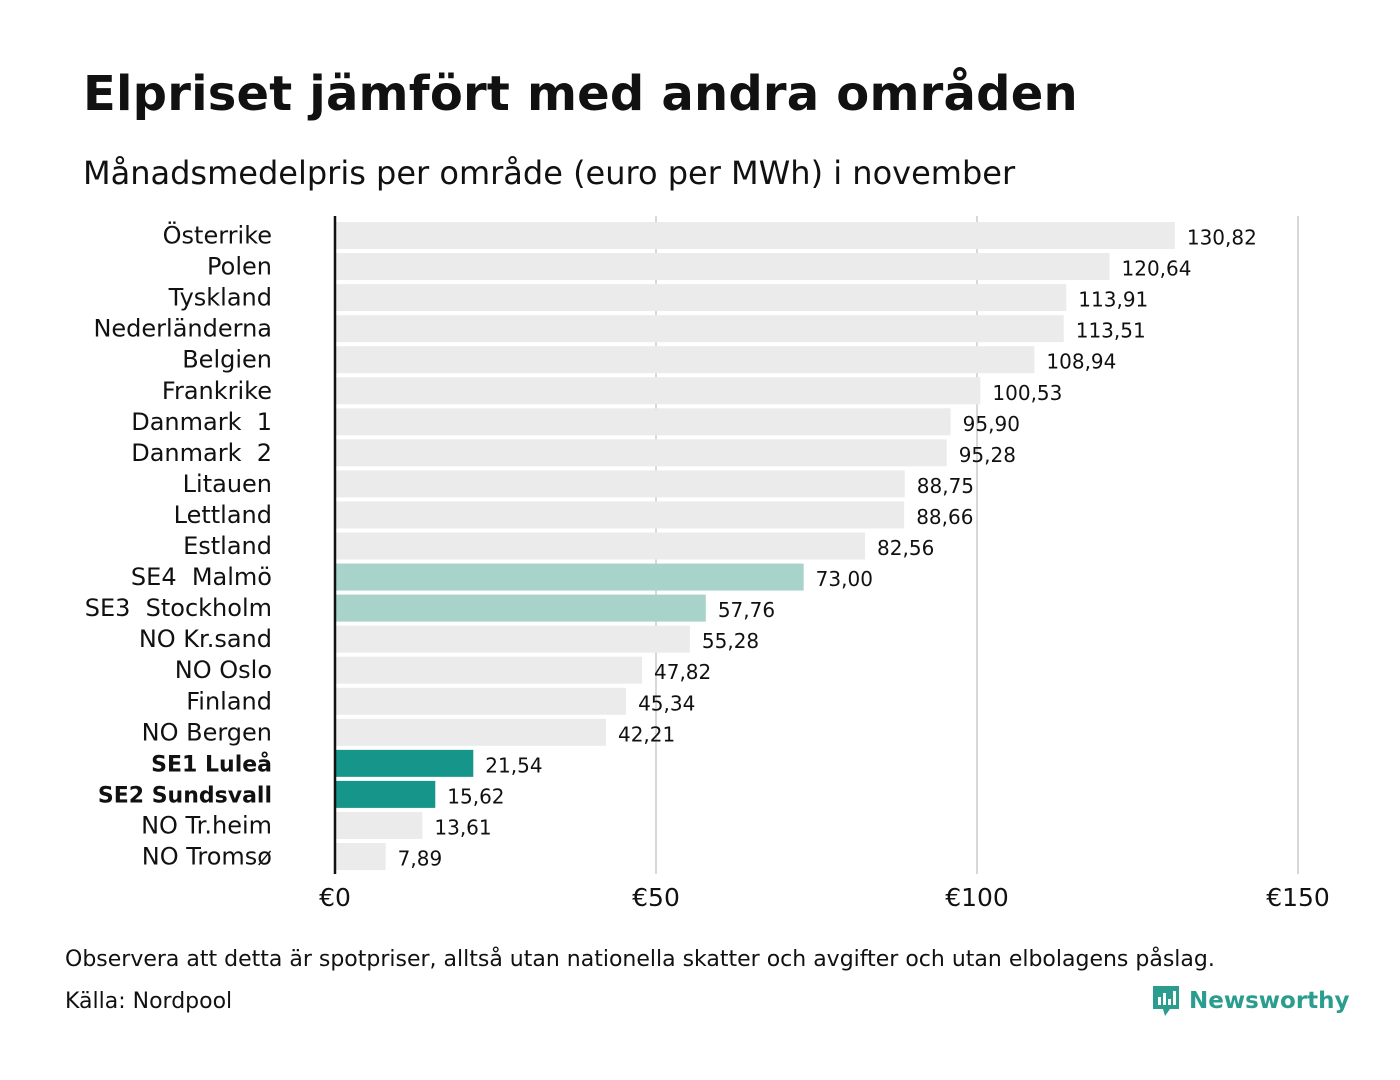  I want to click on value-label: 95,28, so click(987, 455).